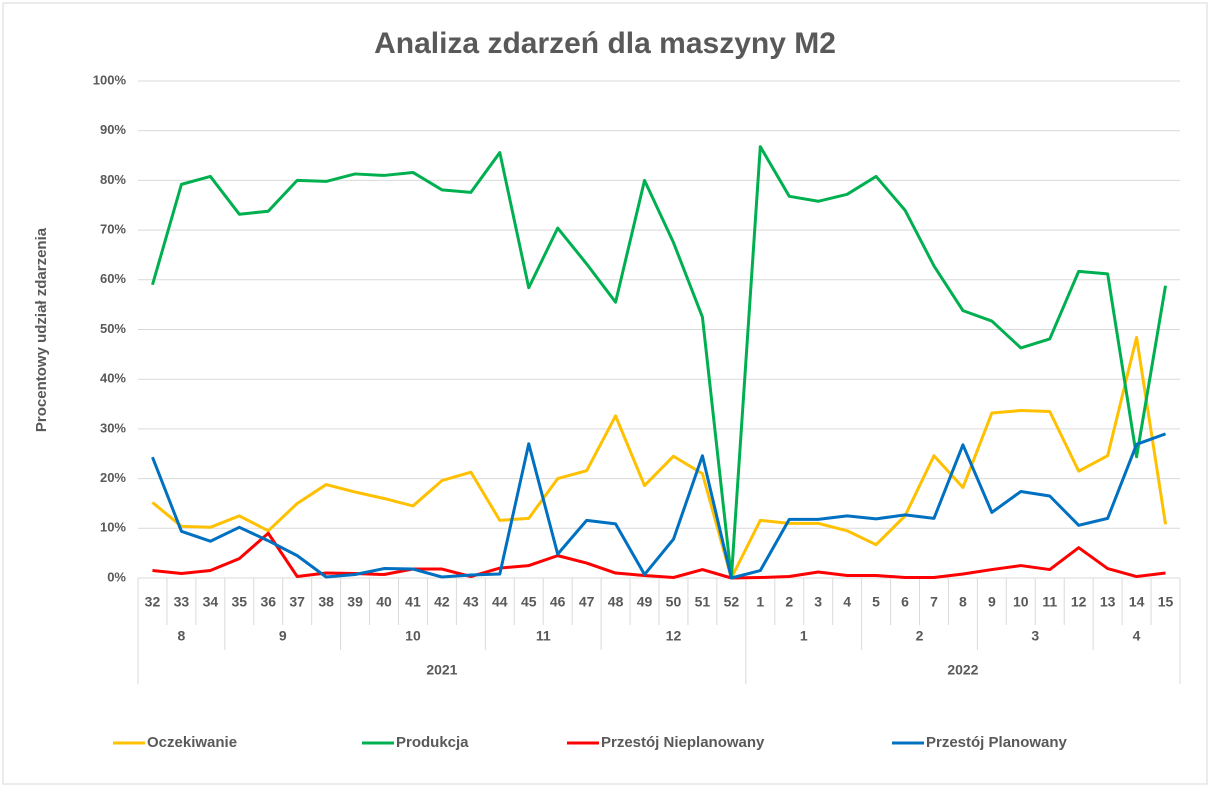 Image resolution: width=1211 pixels, height=787 pixels. I want to click on x-tick-label: 9, so click(992, 602).